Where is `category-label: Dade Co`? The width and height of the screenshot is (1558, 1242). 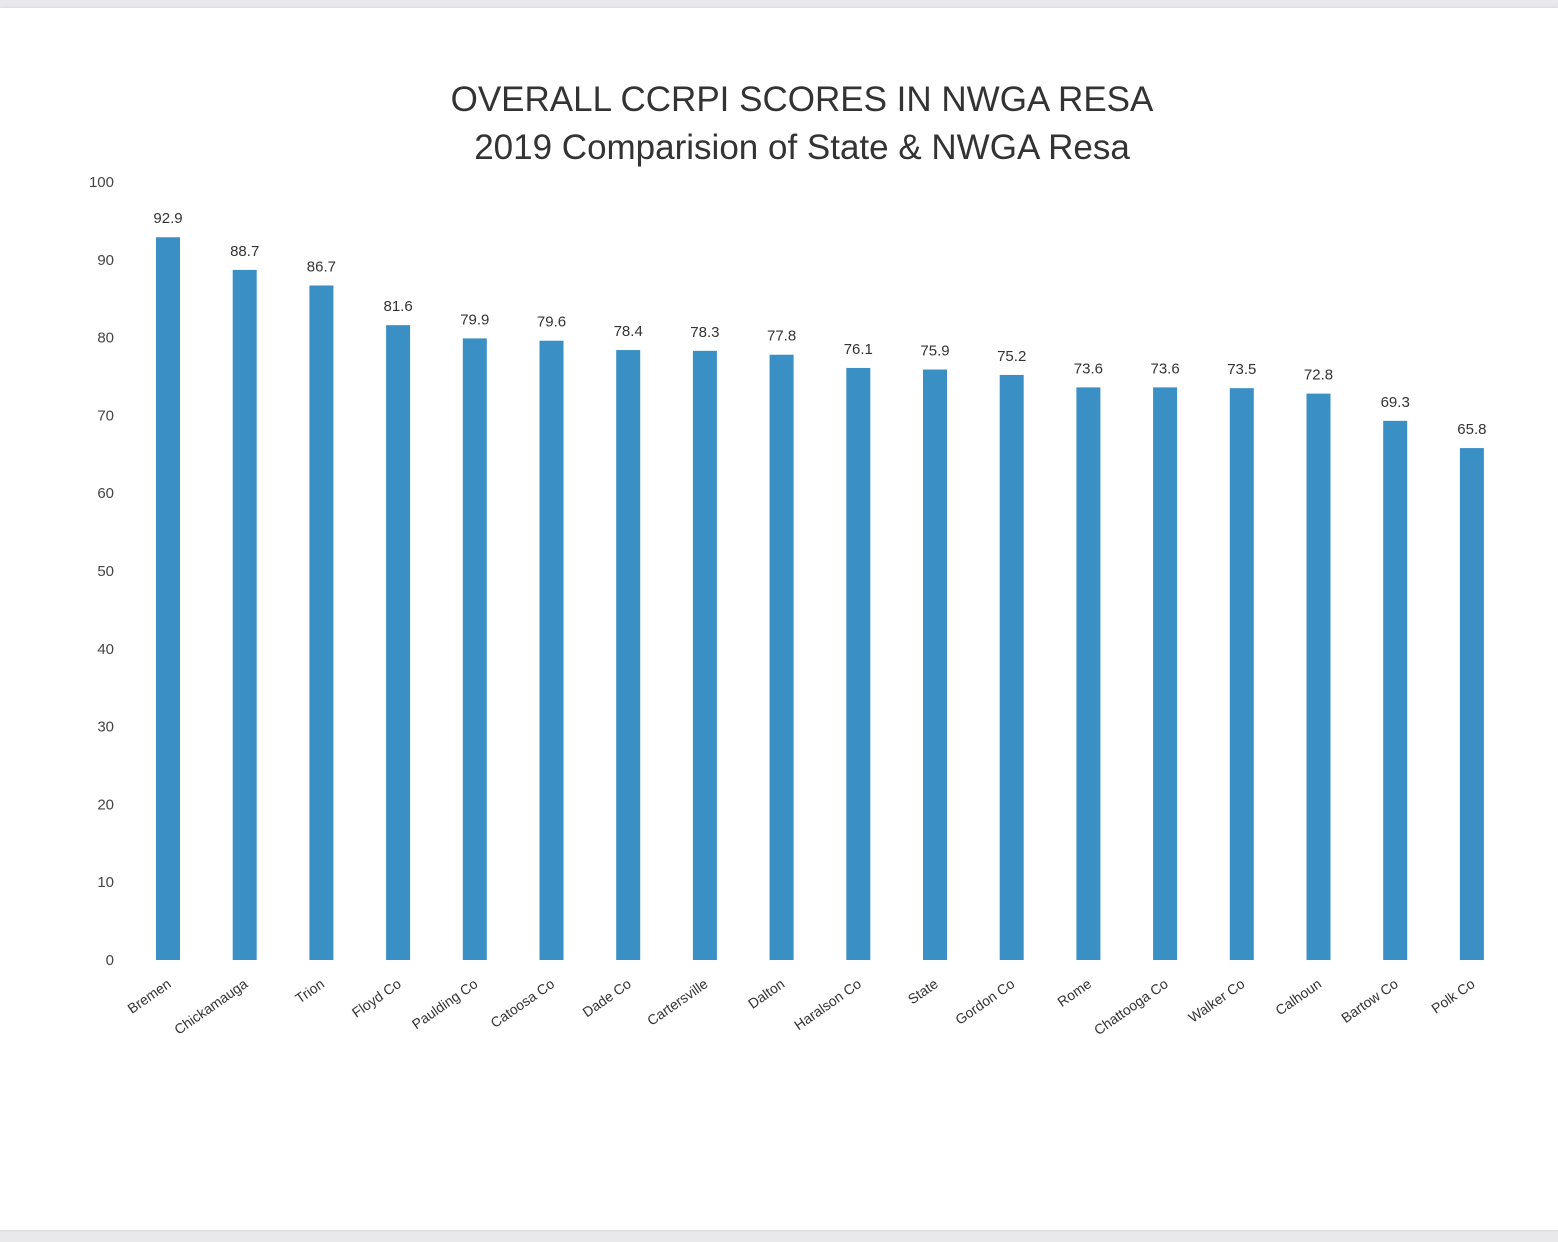
category-label: Dade Co is located at coordinates (606, 997).